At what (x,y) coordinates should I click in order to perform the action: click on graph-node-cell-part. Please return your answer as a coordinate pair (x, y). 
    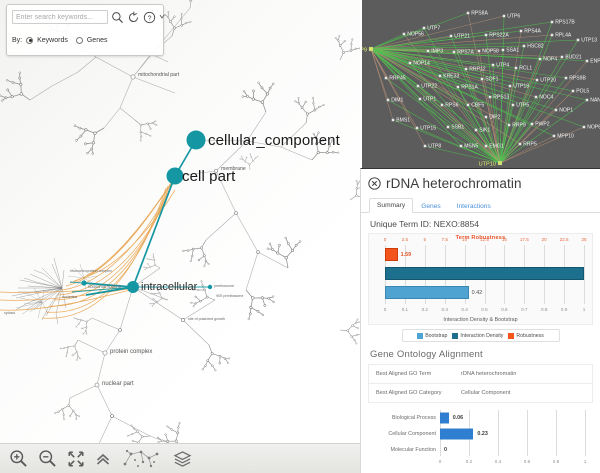
    Looking at the image, I should click on (175, 176).